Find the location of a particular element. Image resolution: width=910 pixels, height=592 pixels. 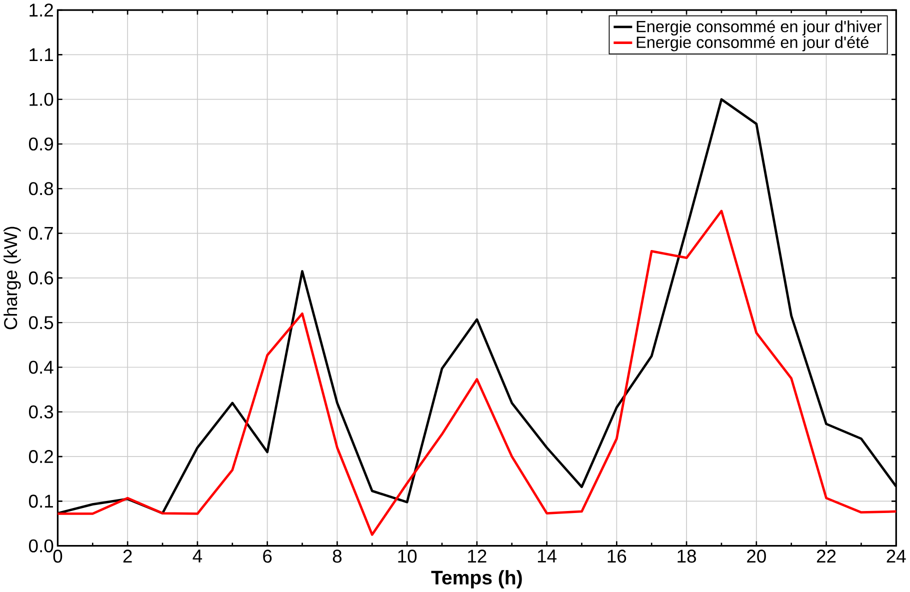

x-tick-label: 6 is located at coordinates (267, 556).